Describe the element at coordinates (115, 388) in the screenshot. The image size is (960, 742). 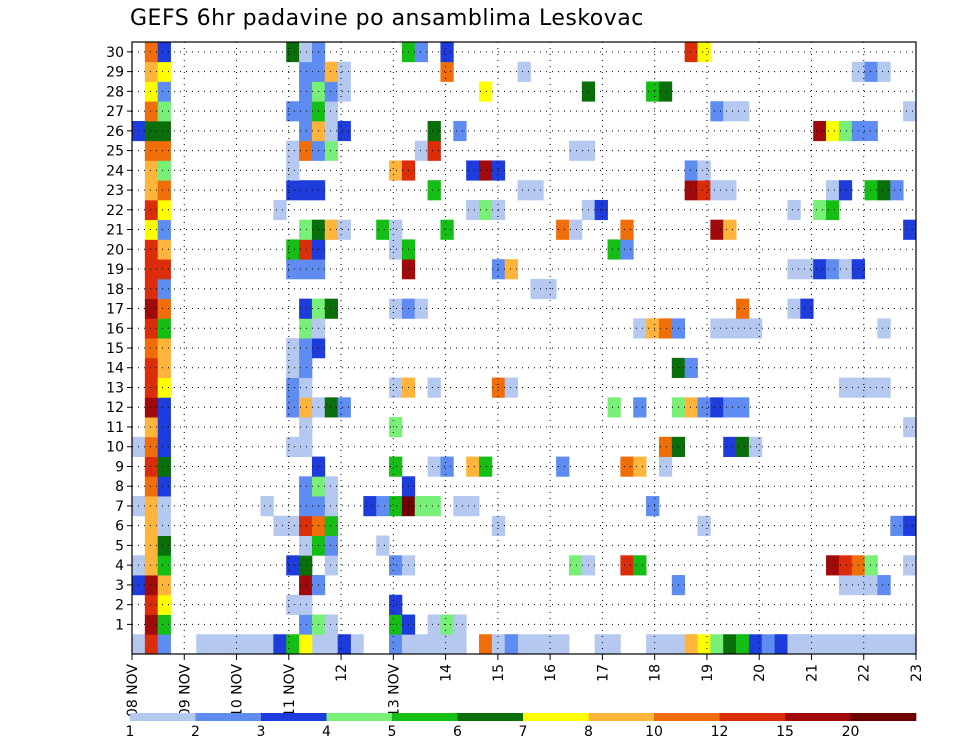
I see `y-tick-label: 13` at that location.